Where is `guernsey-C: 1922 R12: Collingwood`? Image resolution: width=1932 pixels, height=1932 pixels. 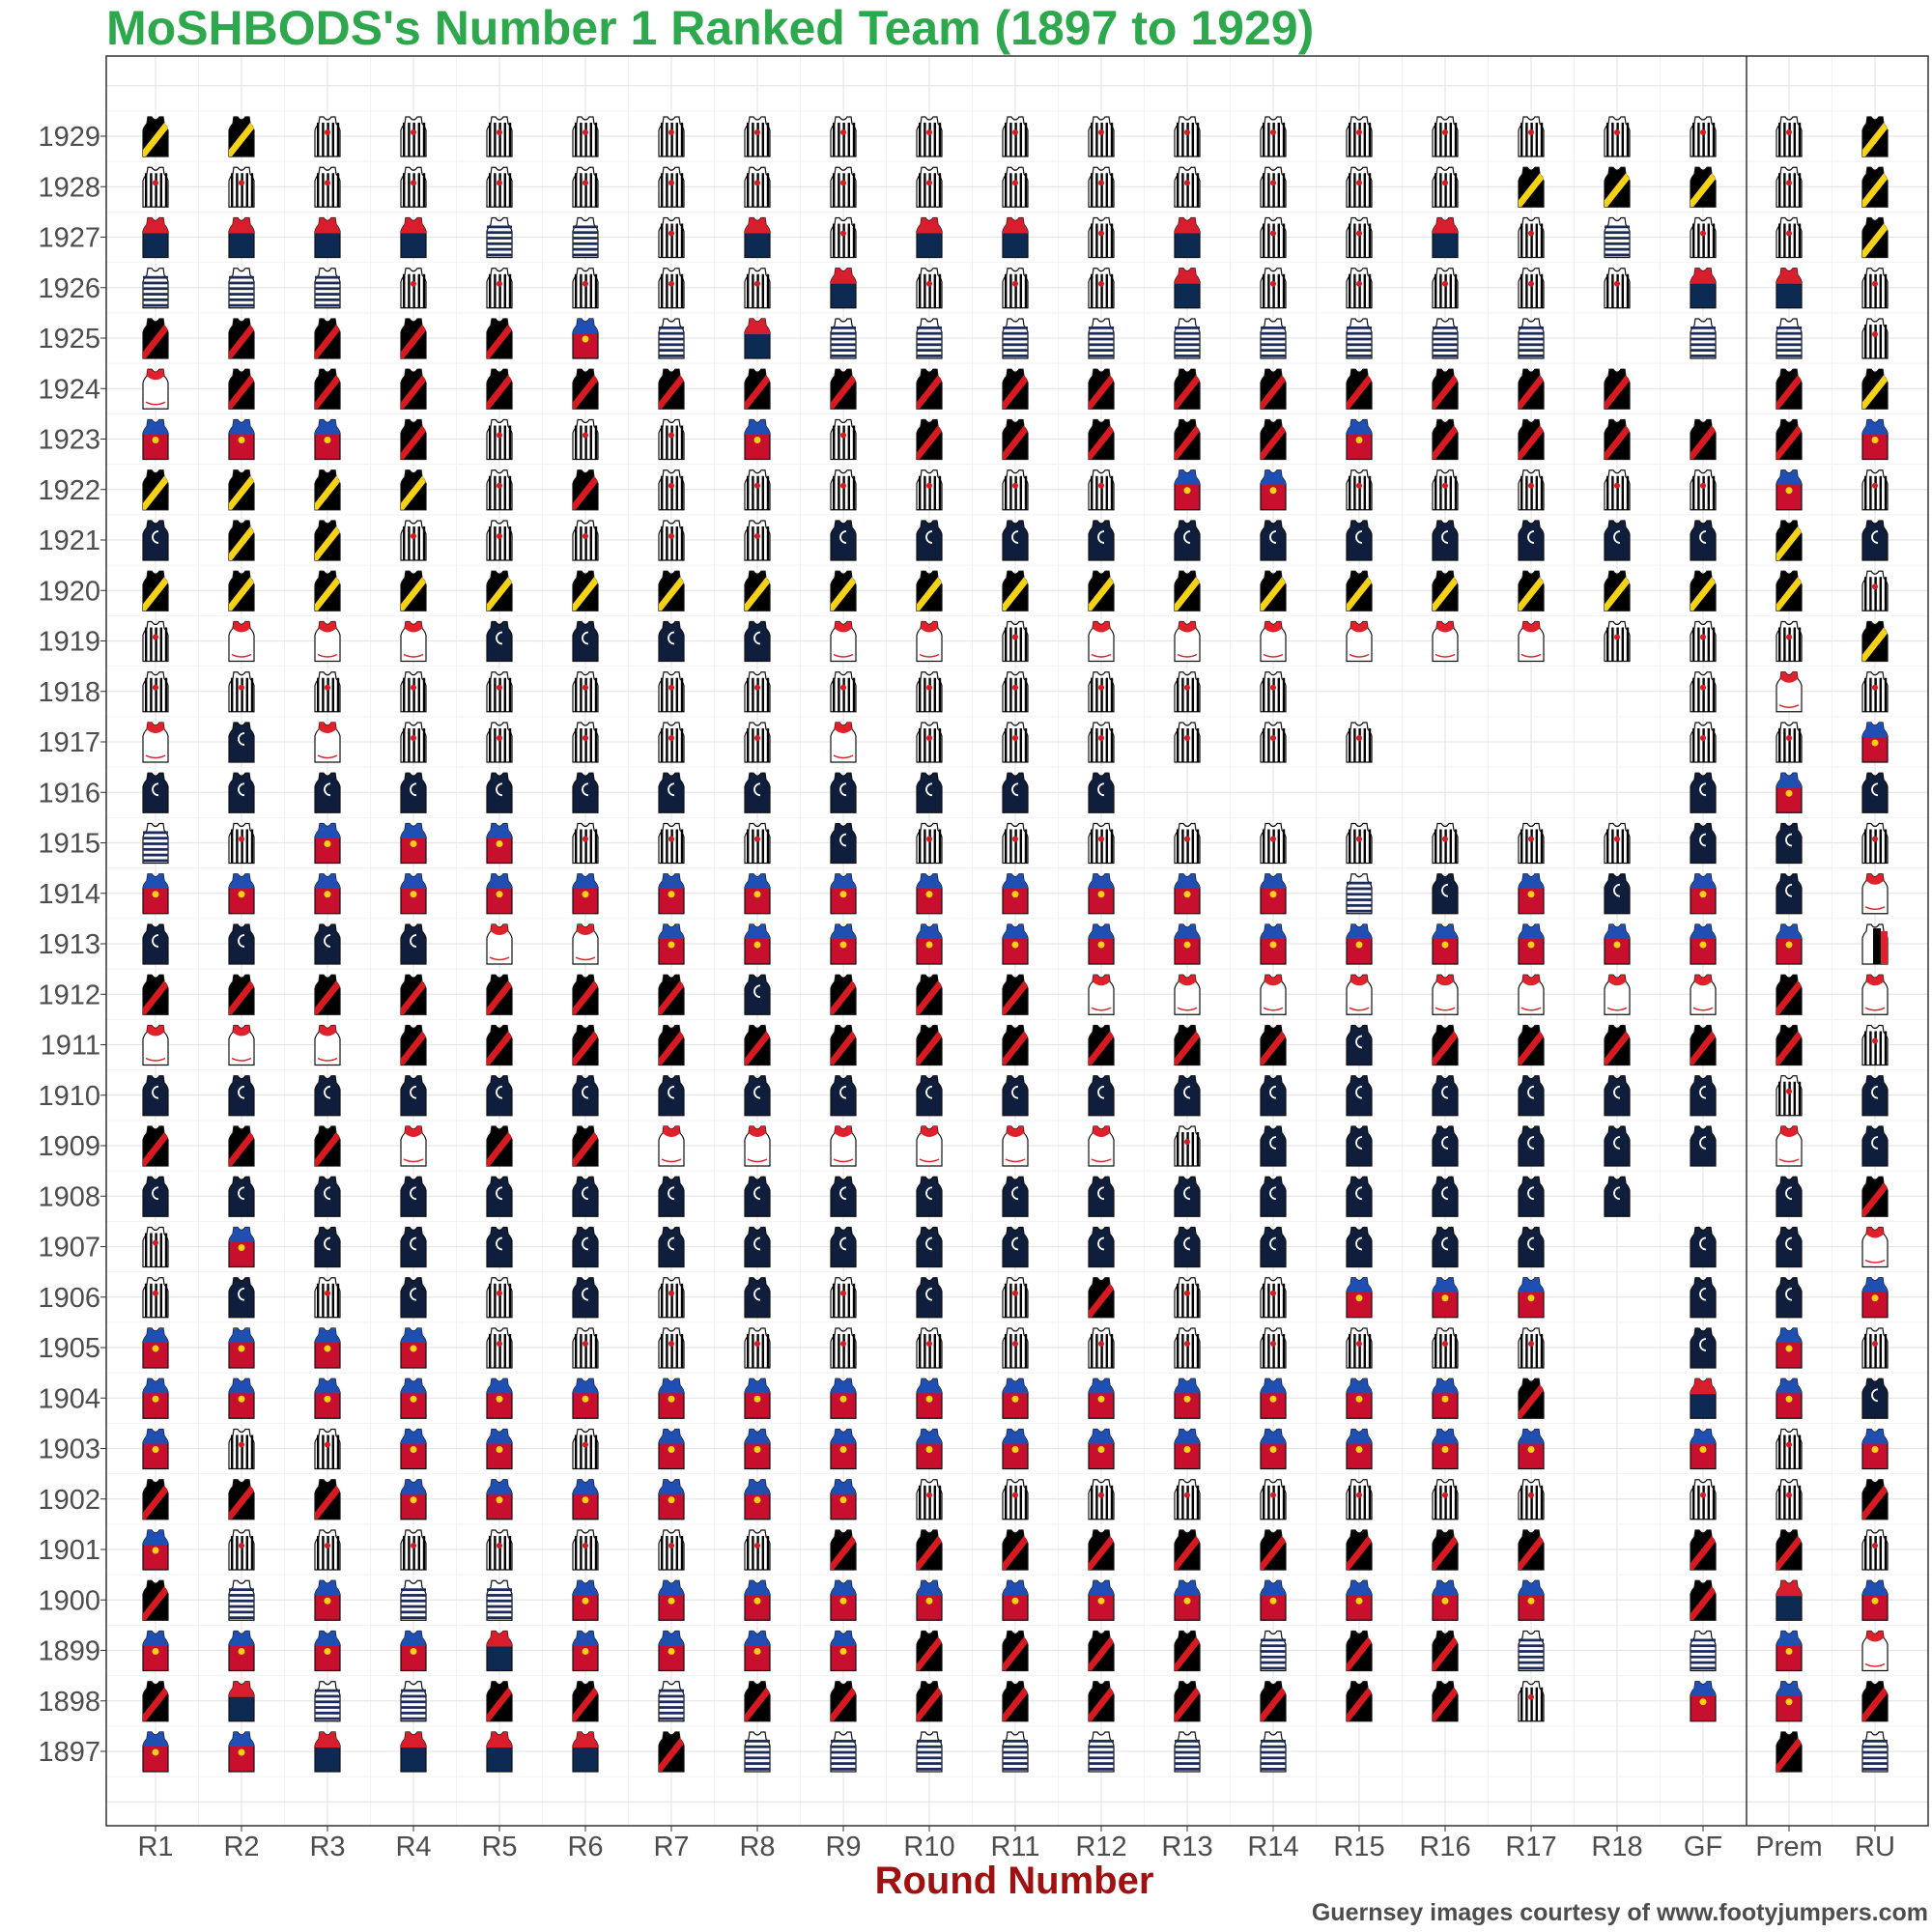 guernsey-C: 1922 R12: Collingwood is located at coordinates (1101, 490).